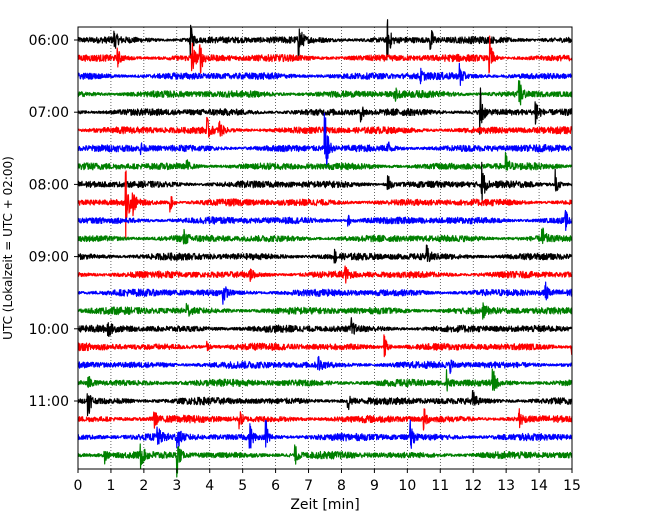 This screenshot has width=650, height=520. I want to click on x-tick-label-12: 12, so click(473, 486).